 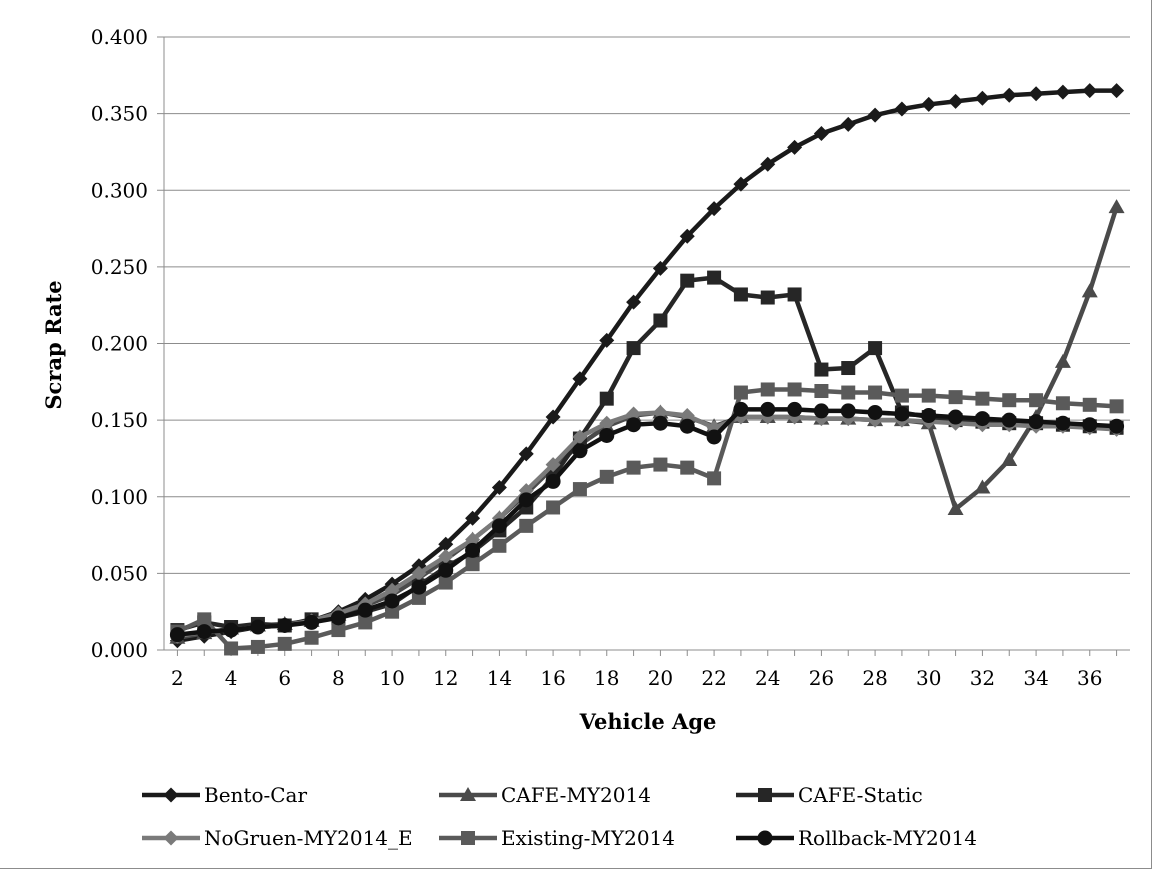 I want to click on x-tick-label: 10, so click(x=391, y=678).